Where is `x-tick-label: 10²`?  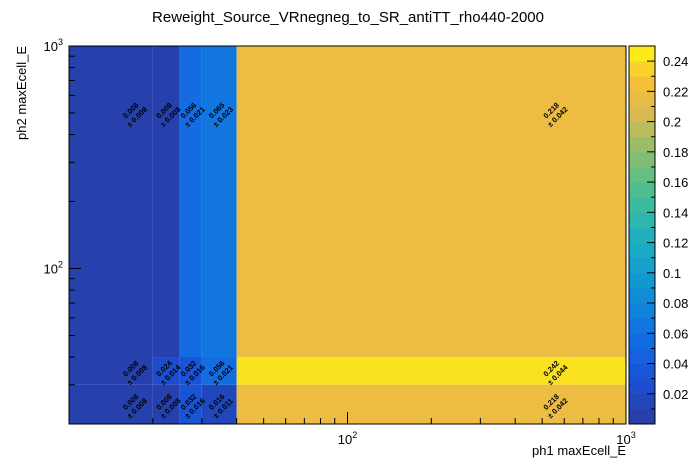 x-tick-label: 10² is located at coordinates (347, 438).